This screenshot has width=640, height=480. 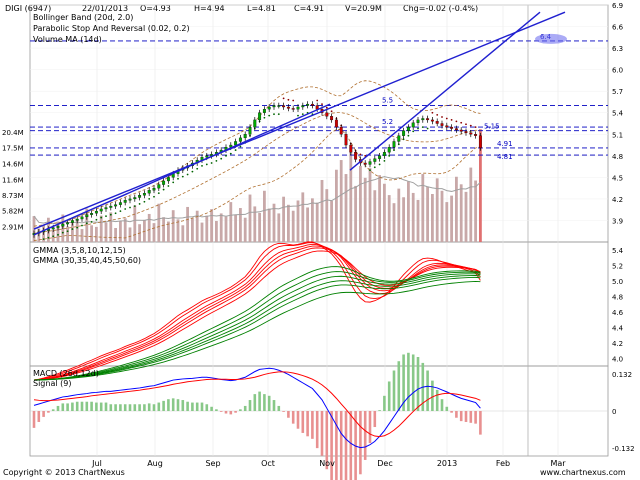 What do you see at coordinates (105, 8) in the screenshot?
I see `quote-date: 22/01/2013` at bounding box center [105, 8].